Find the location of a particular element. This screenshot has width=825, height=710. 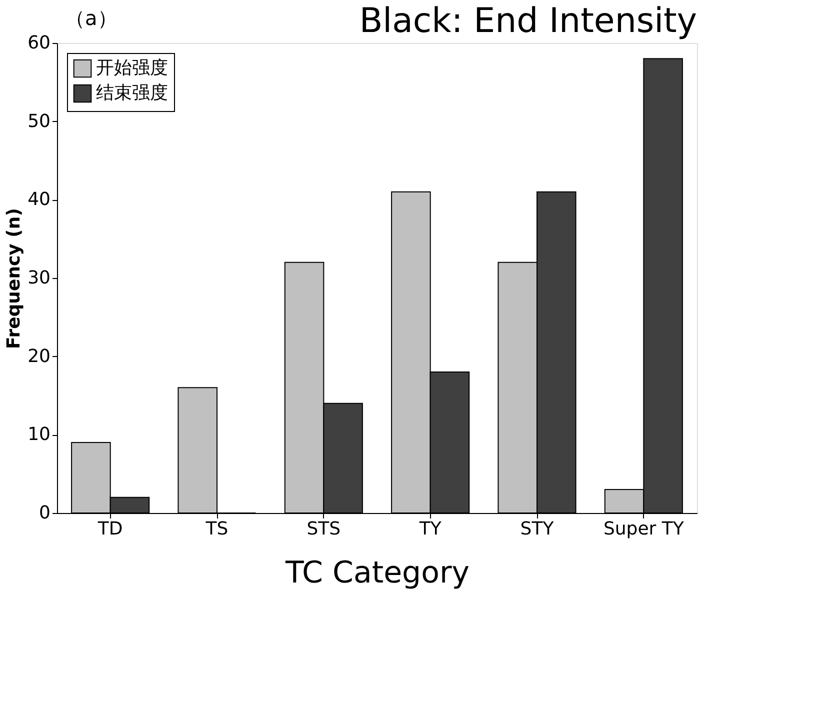

y-tick-label: 10 is located at coordinates (39, 435).